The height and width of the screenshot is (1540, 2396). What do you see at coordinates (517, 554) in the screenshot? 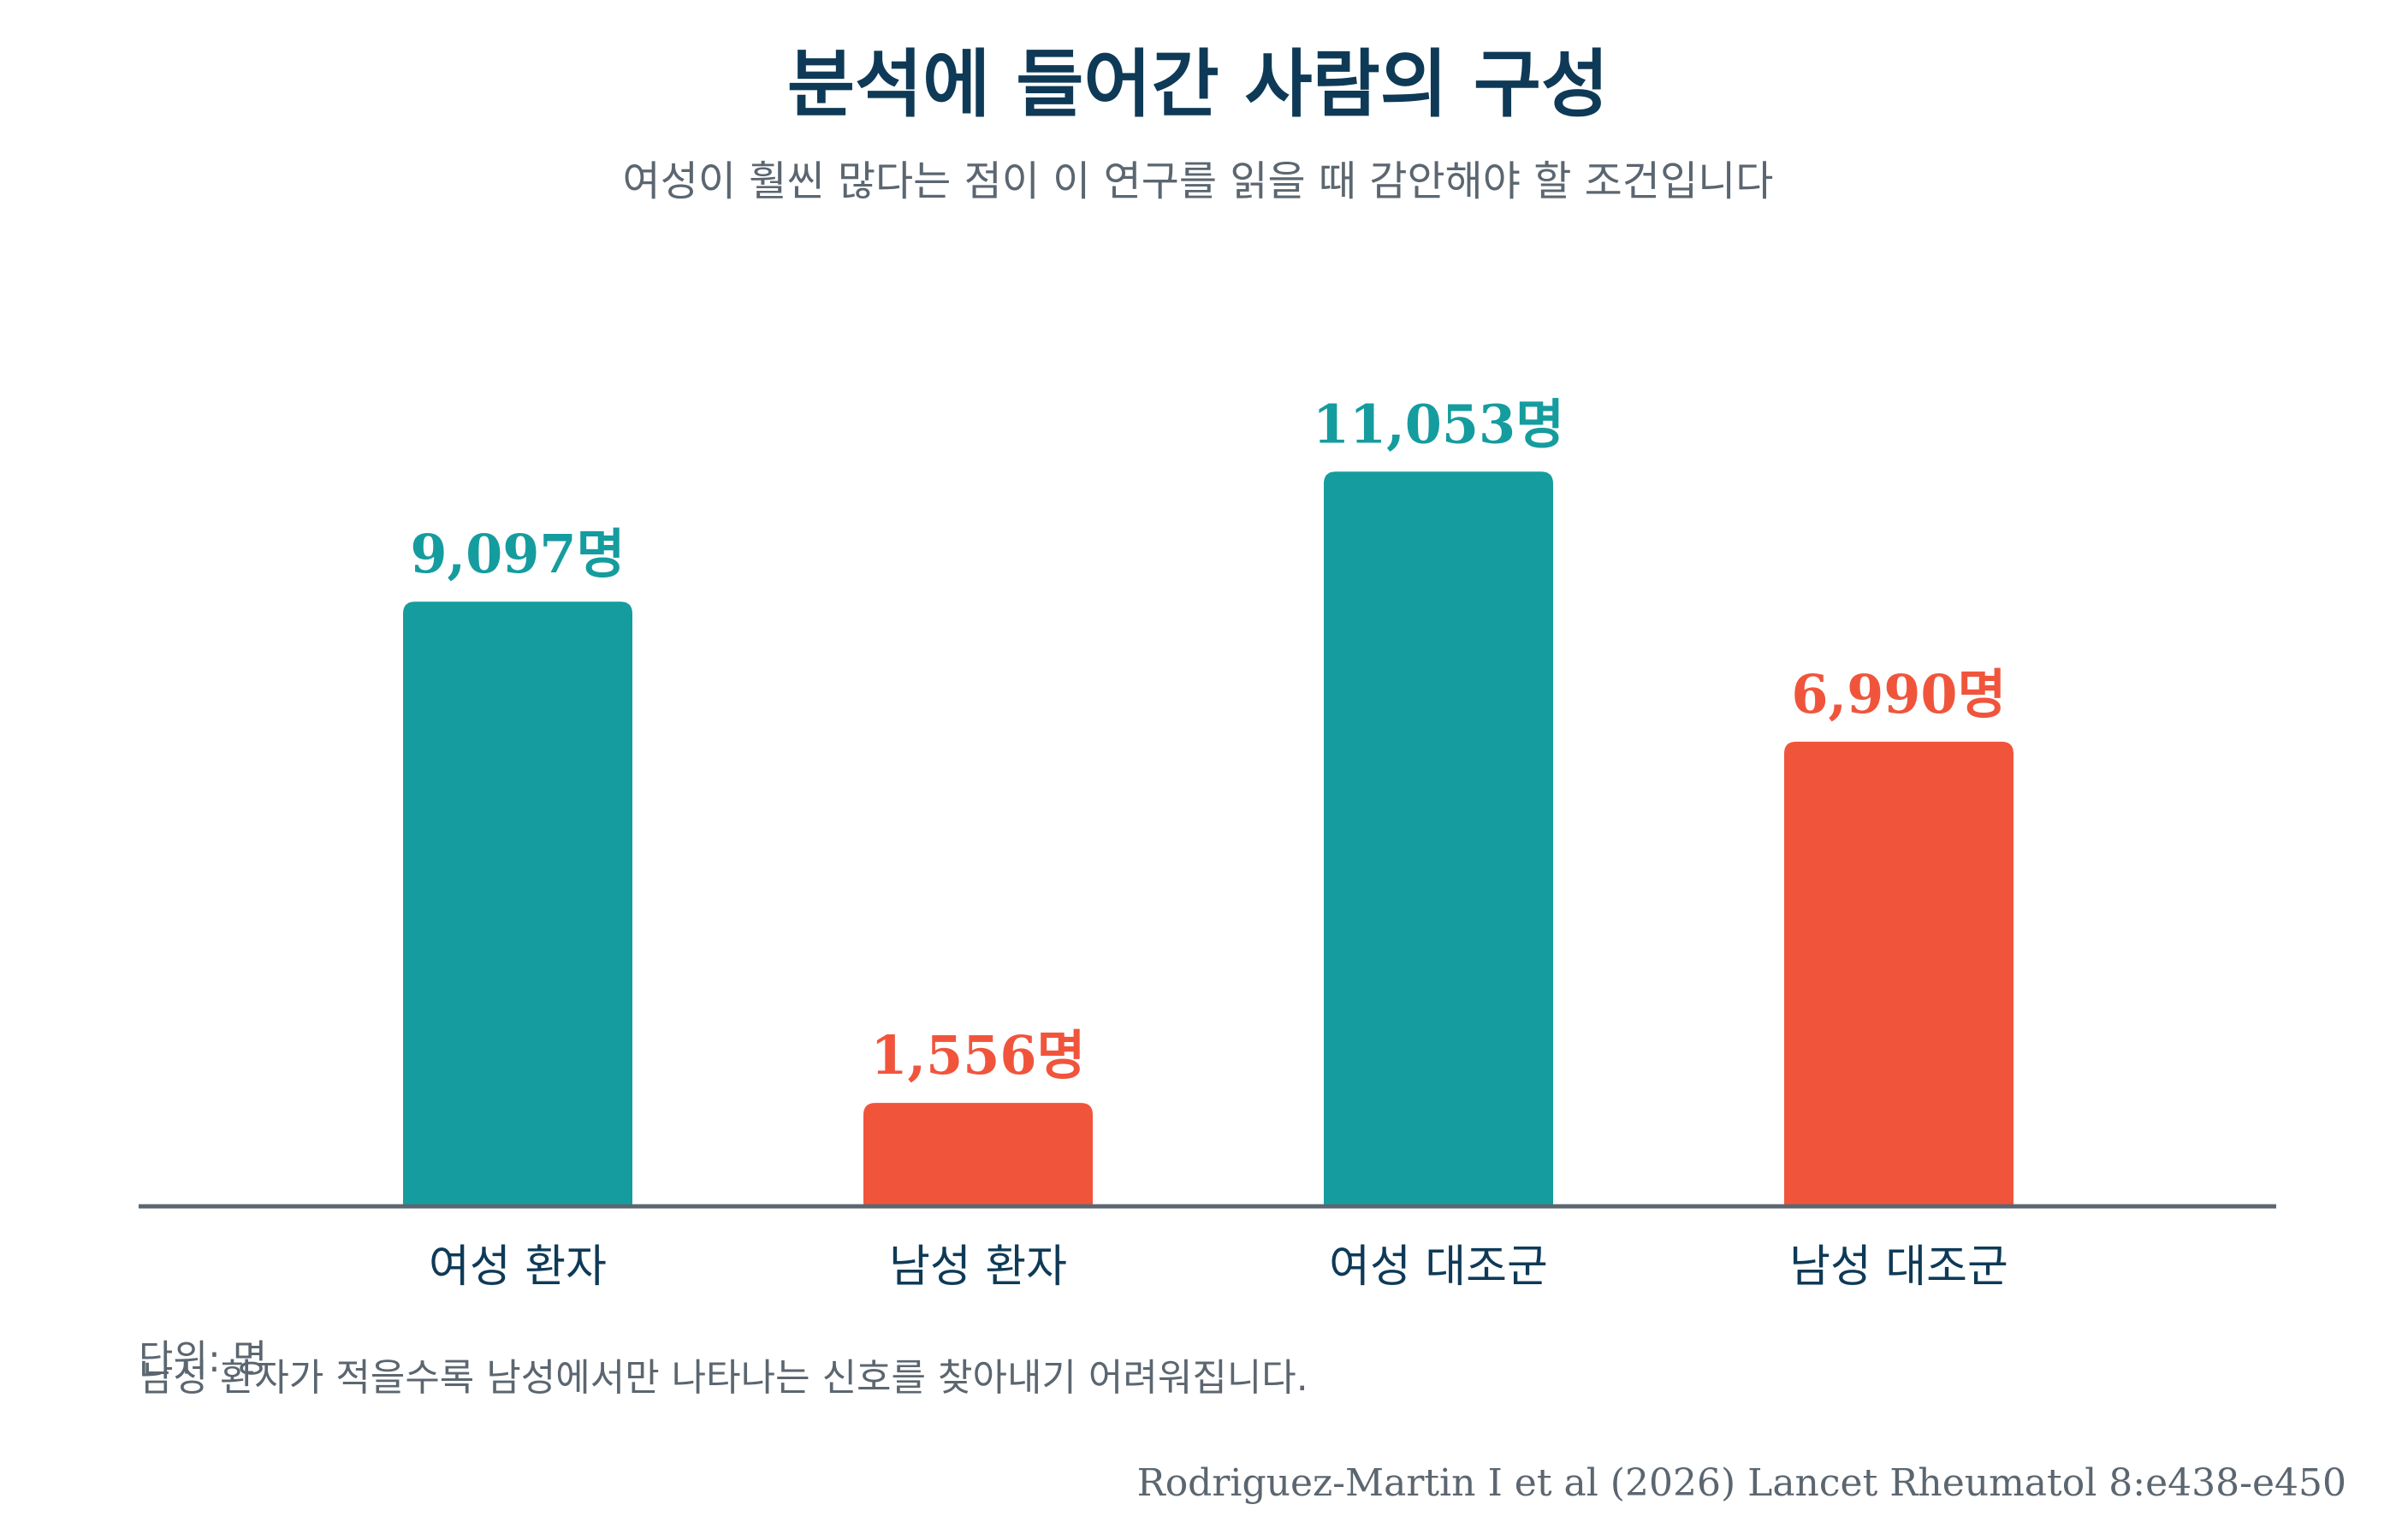
I see `value-label-0: 9,097명` at bounding box center [517, 554].